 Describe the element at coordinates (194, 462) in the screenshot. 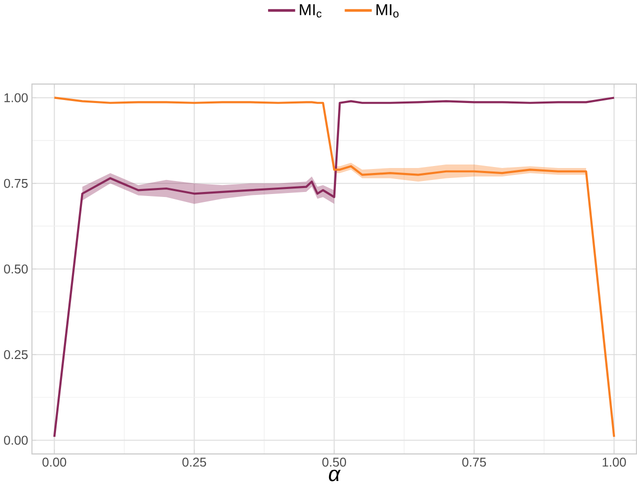

I see `x-tick-label: 0.25` at that location.